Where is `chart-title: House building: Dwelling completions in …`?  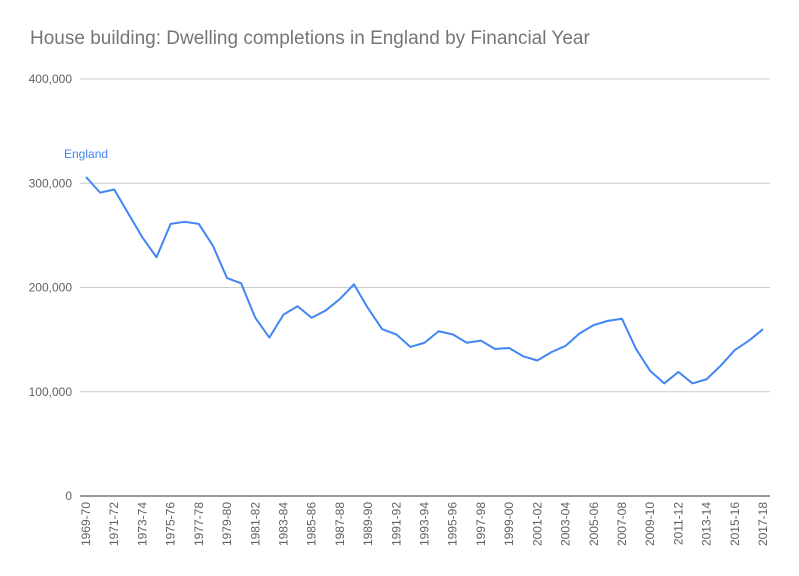
chart-title: House building: Dwelling completions in … is located at coordinates (310, 38).